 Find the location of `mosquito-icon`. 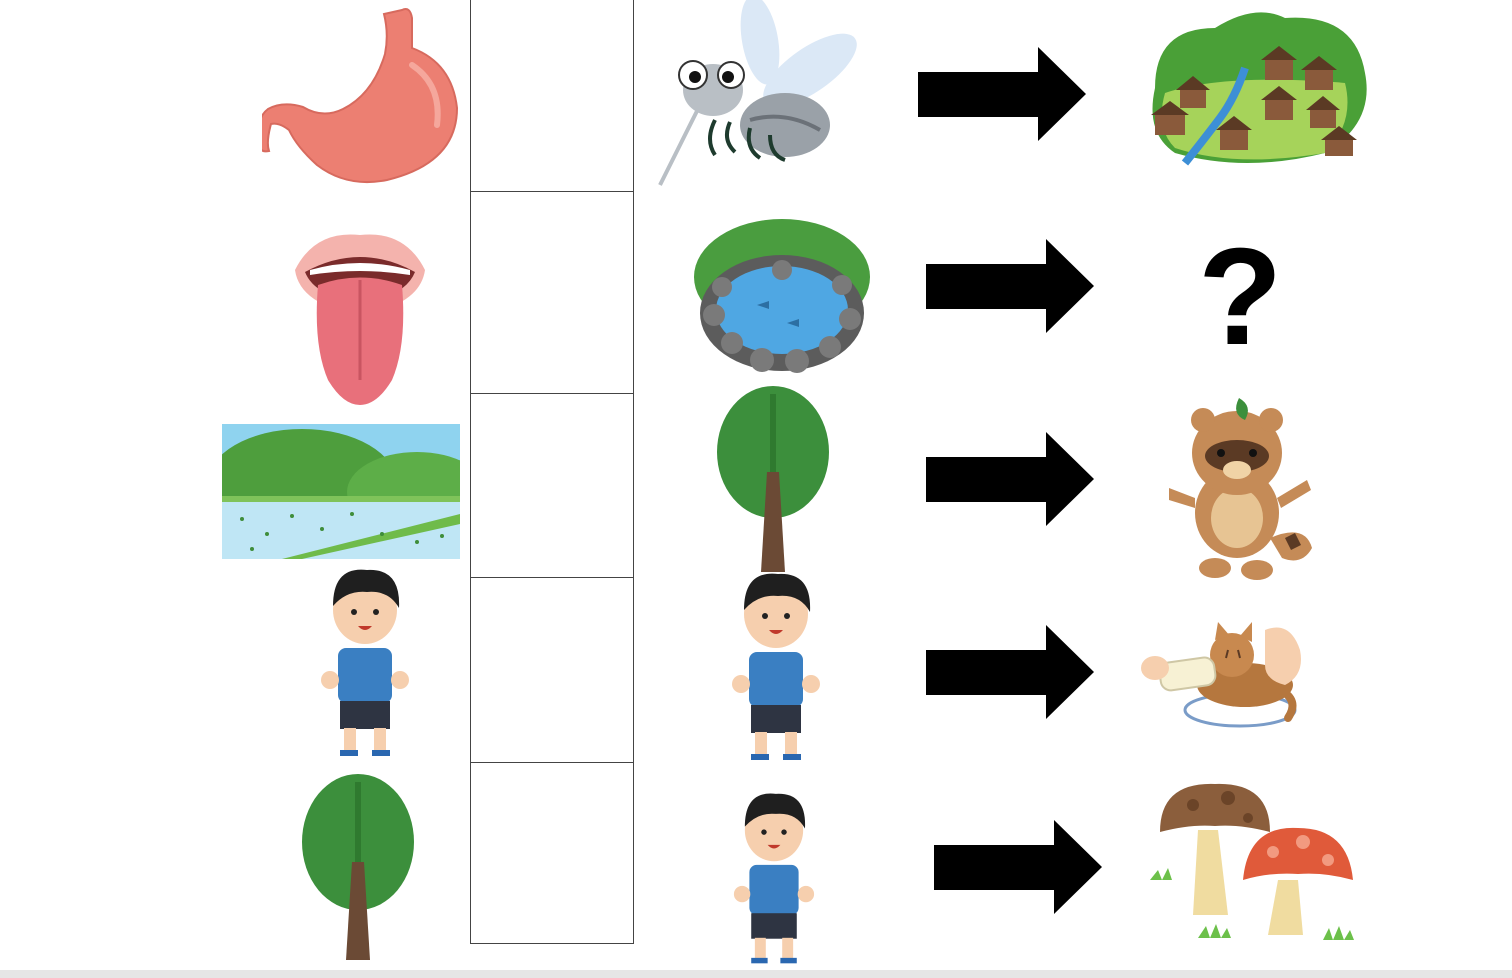

mosquito-icon is located at coordinates (757, 93).